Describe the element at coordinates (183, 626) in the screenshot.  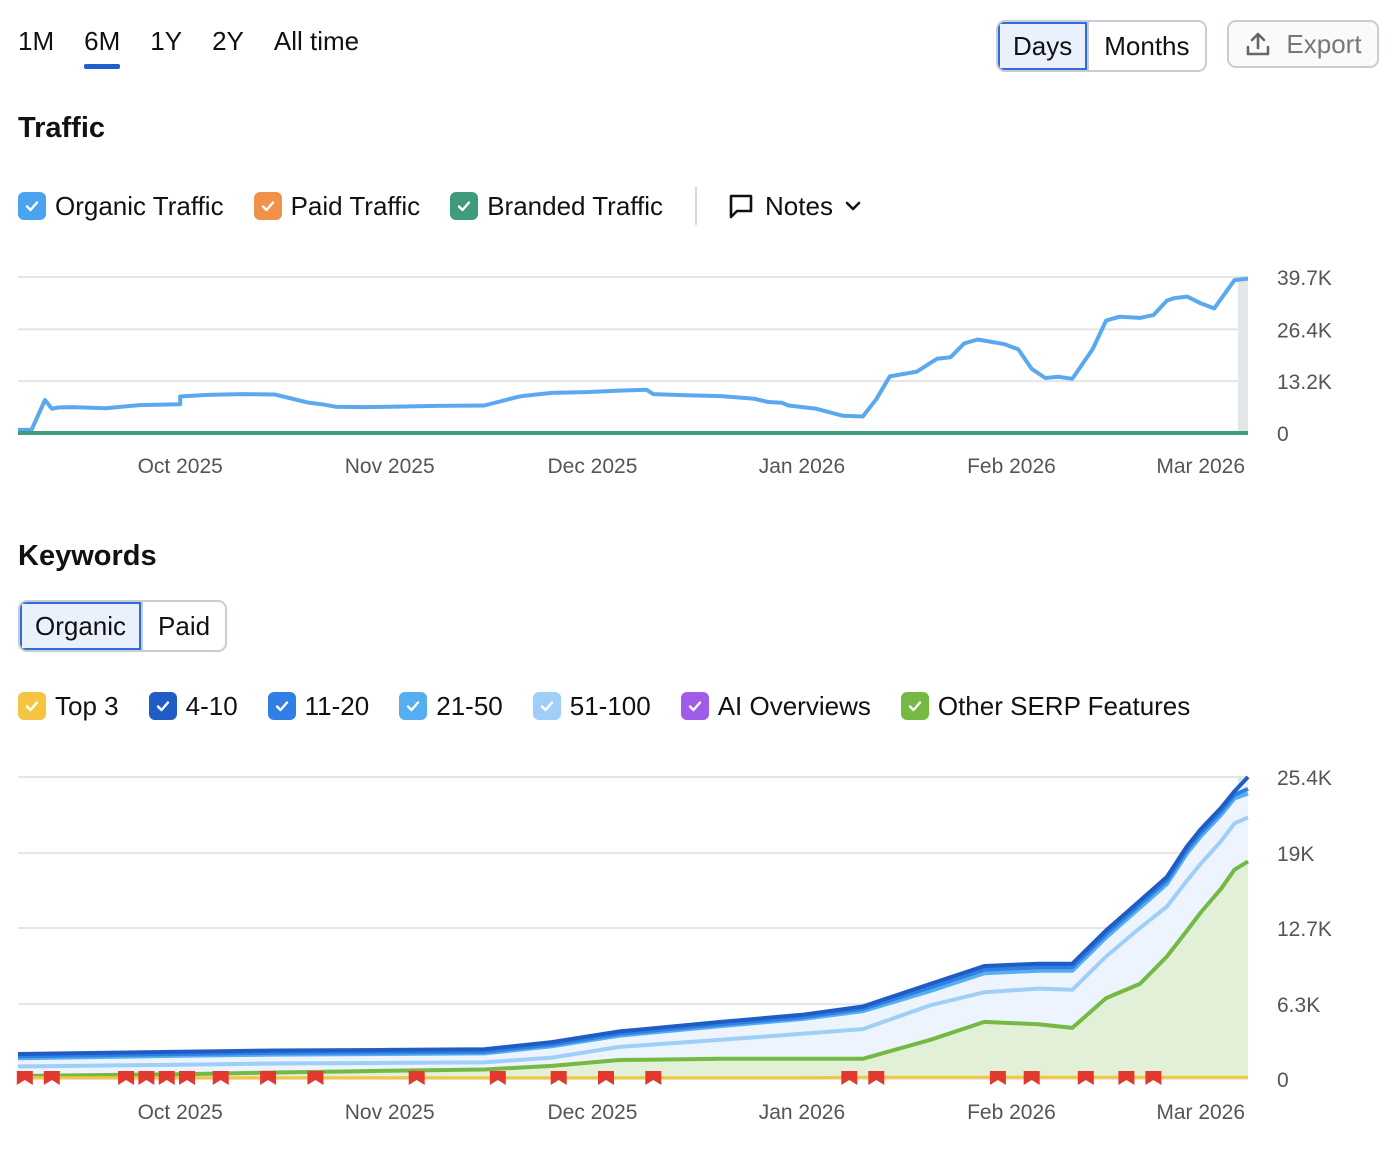
I see `paid-button: Paid` at that location.